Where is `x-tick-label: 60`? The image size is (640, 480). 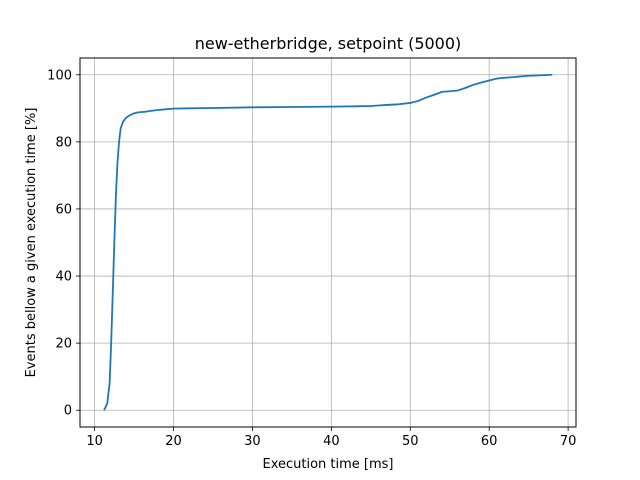
x-tick-label: 60 is located at coordinates (489, 441).